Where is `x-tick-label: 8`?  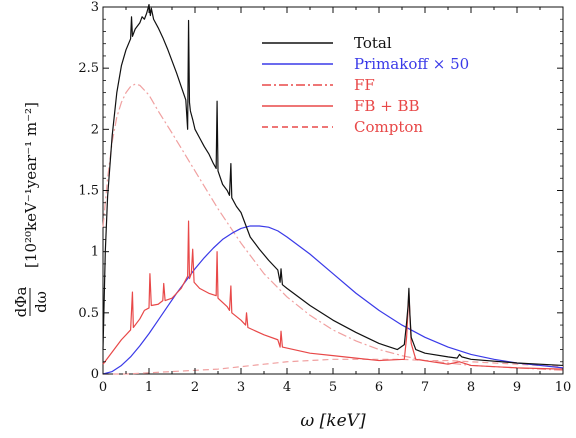
x-tick-label: 8 is located at coordinates (471, 387).